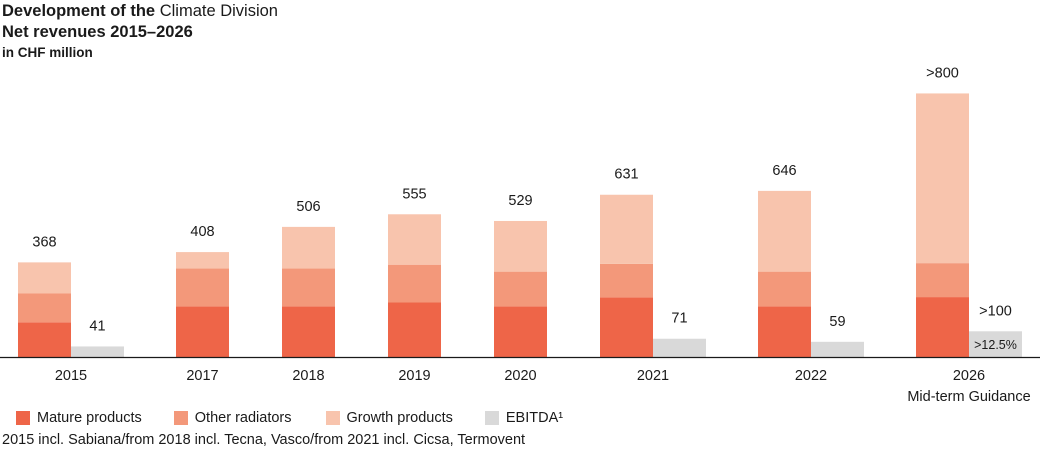 Image resolution: width=1040 pixels, height=452 pixels. I want to click on total-label: 646, so click(784, 171).